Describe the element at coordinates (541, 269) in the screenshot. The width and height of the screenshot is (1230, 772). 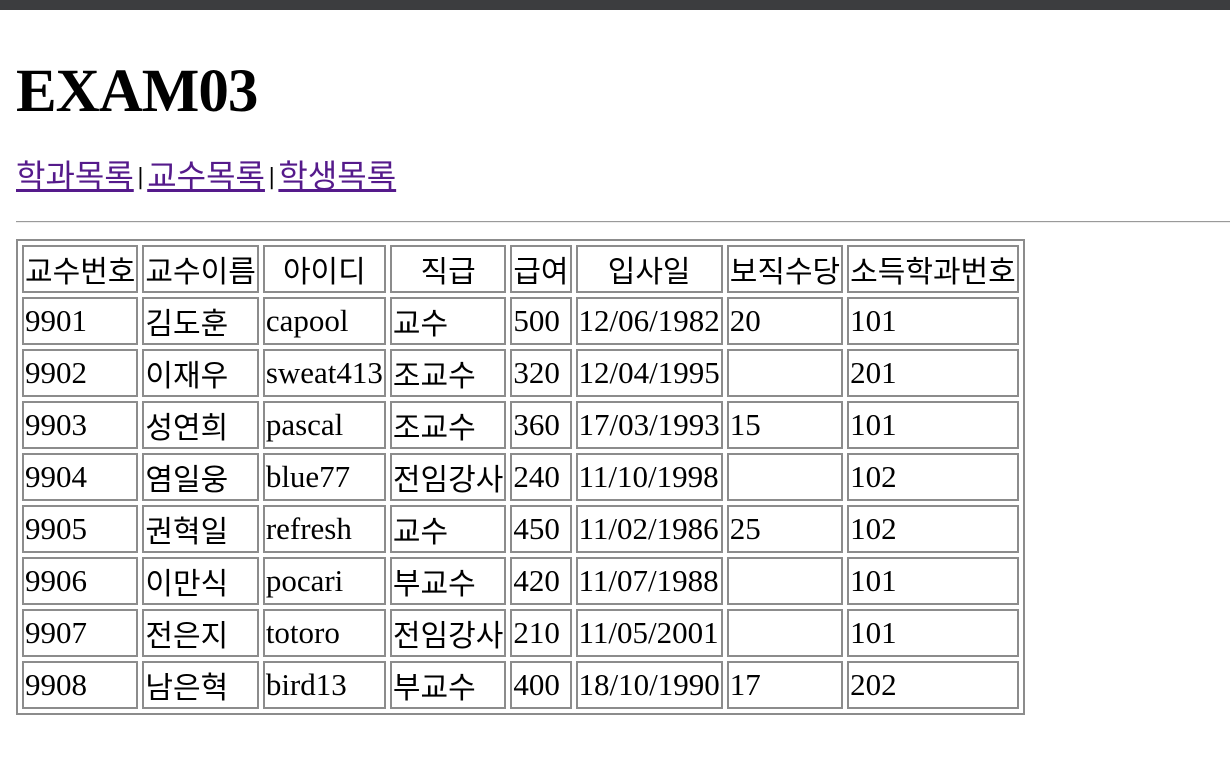
I see `col-header-salary: 급여` at that location.